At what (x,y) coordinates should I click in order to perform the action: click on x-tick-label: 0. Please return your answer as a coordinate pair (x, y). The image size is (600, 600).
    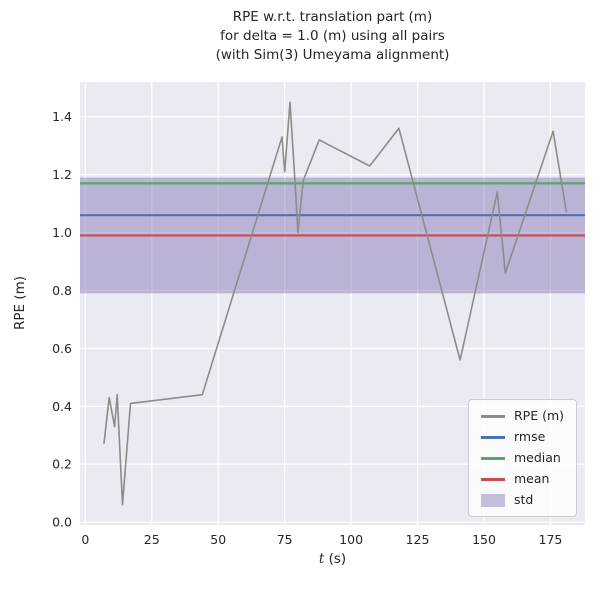
    Looking at the image, I should click on (85, 539).